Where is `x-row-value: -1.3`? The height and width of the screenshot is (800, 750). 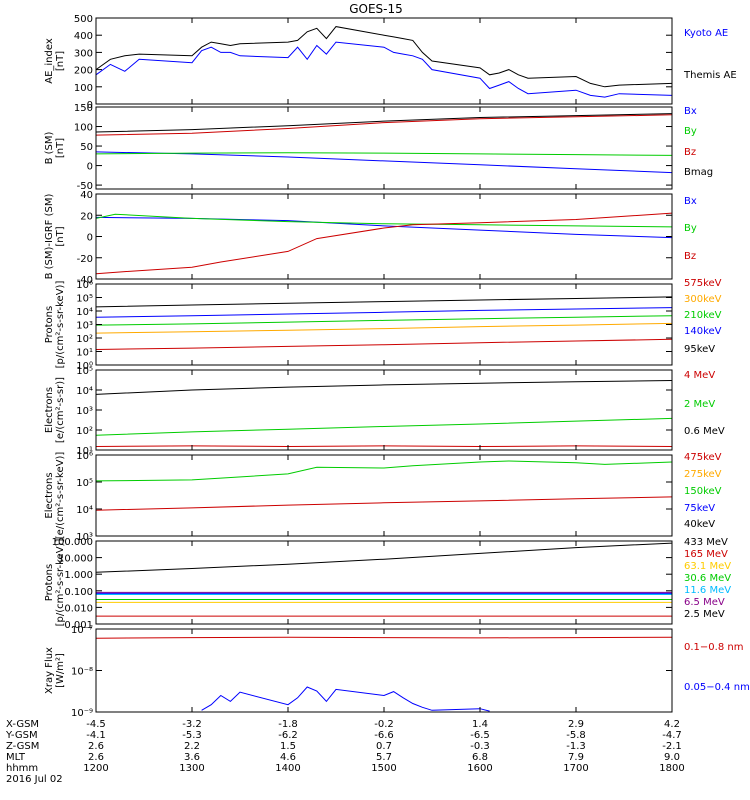
x-row-value: -1.3 is located at coordinates (576, 746).